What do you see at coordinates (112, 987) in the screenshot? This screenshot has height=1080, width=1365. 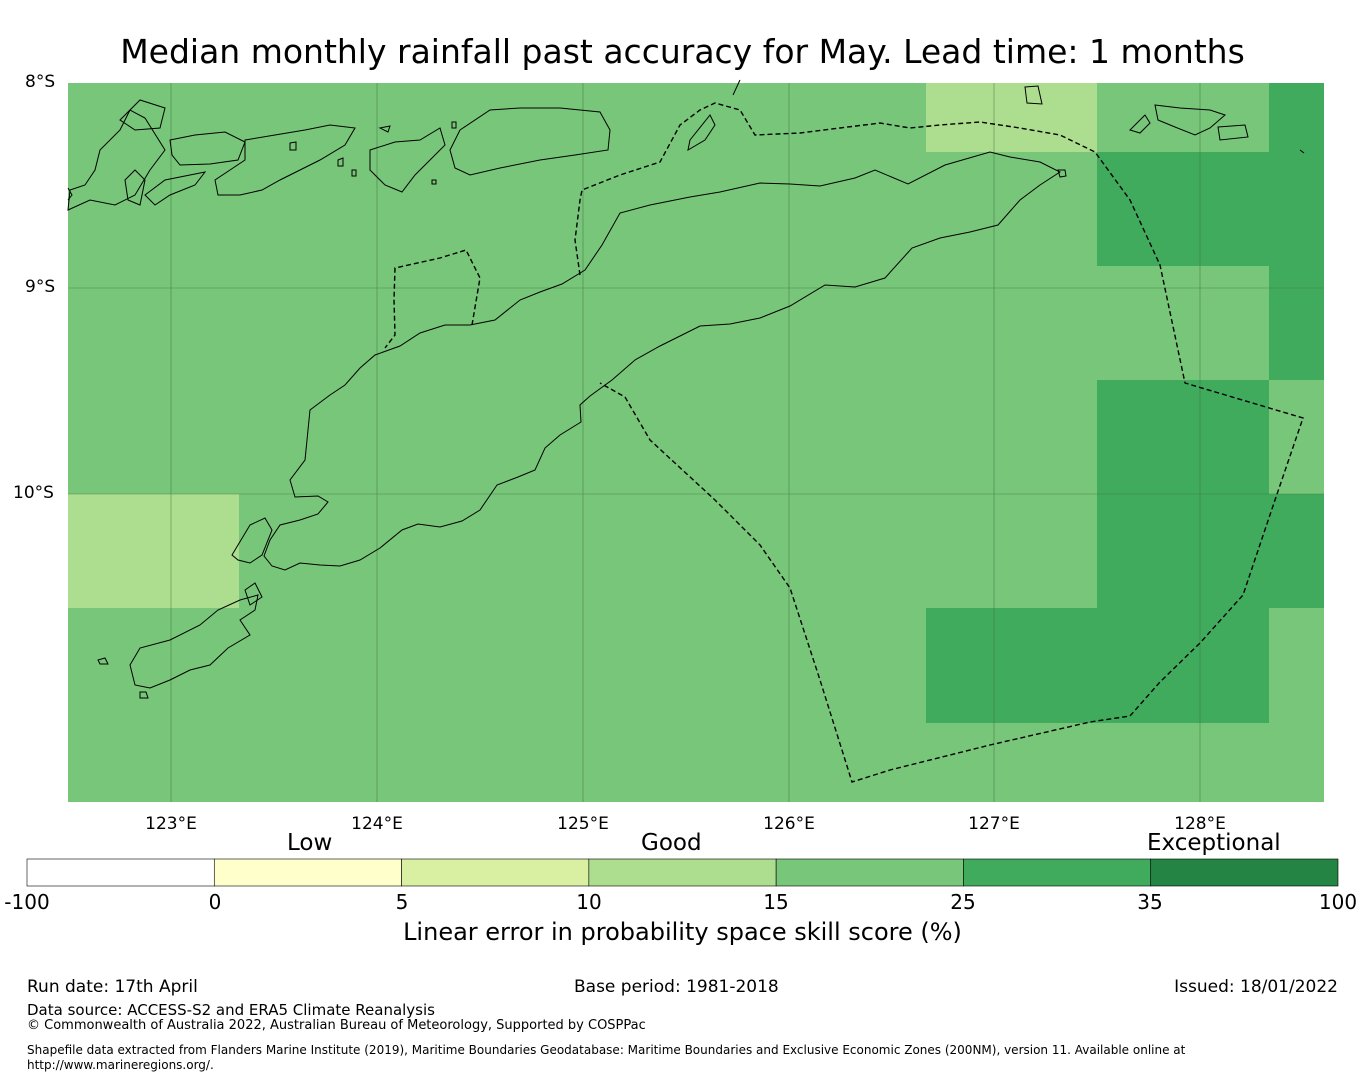 I see `run-date: Run date: 17th April` at bounding box center [112, 987].